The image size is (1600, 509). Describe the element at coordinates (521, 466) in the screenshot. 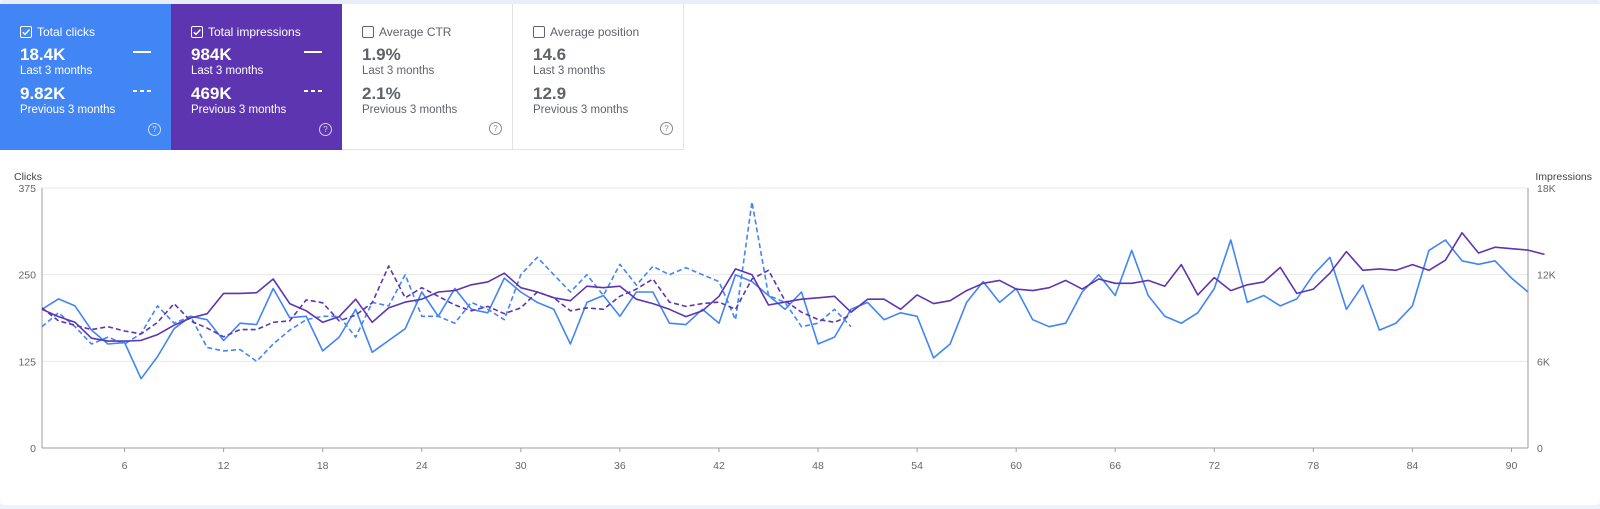

I see `x-tick-label: 30` at that location.